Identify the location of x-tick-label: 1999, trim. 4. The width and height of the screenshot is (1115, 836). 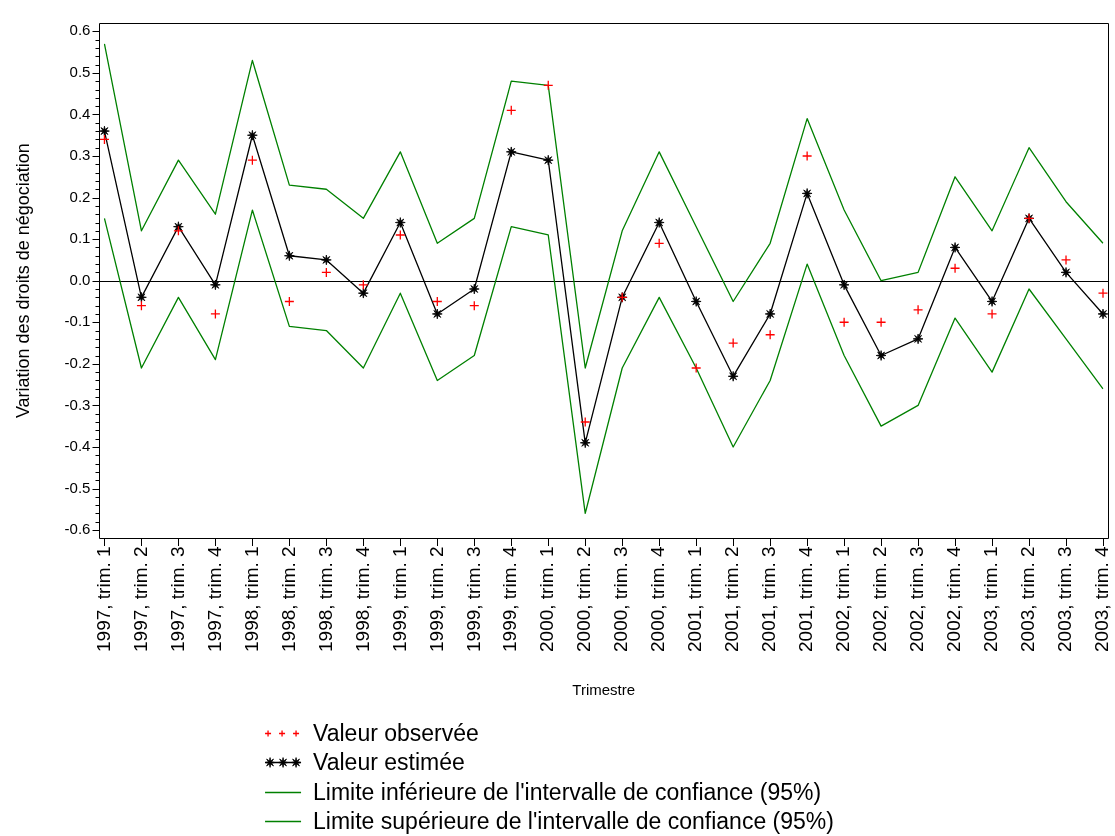
(510, 599).